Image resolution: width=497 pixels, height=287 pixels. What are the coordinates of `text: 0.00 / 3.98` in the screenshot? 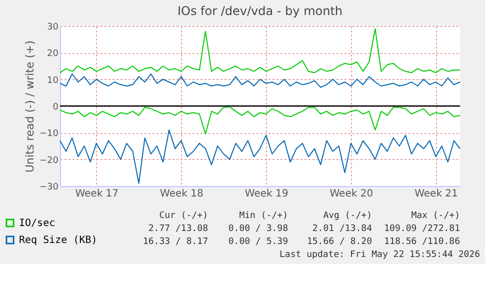 It's located at (258, 229).